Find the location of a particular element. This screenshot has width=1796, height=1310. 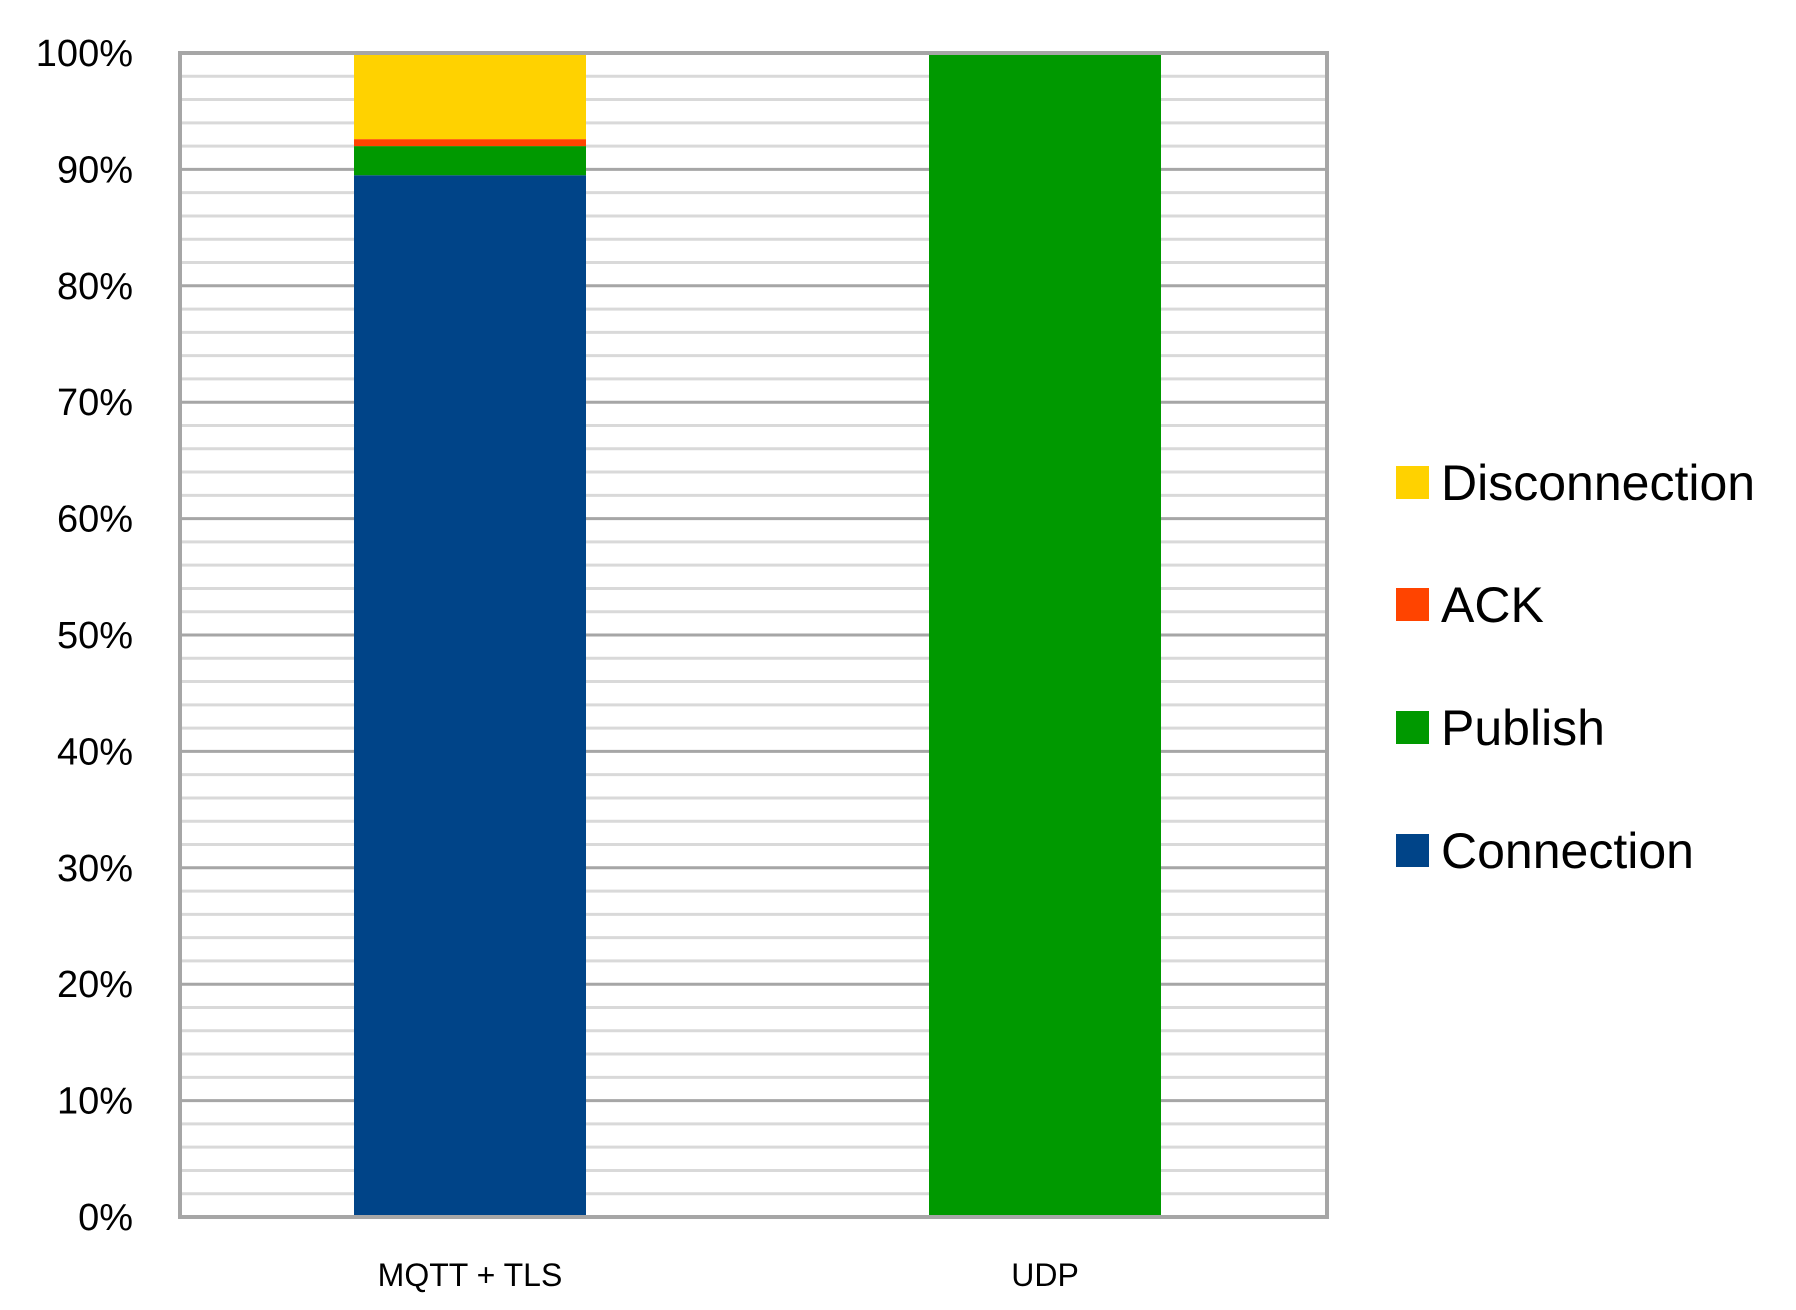

legend: Disconnection ACK Publish Connection is located at coordinates (1575, 667).